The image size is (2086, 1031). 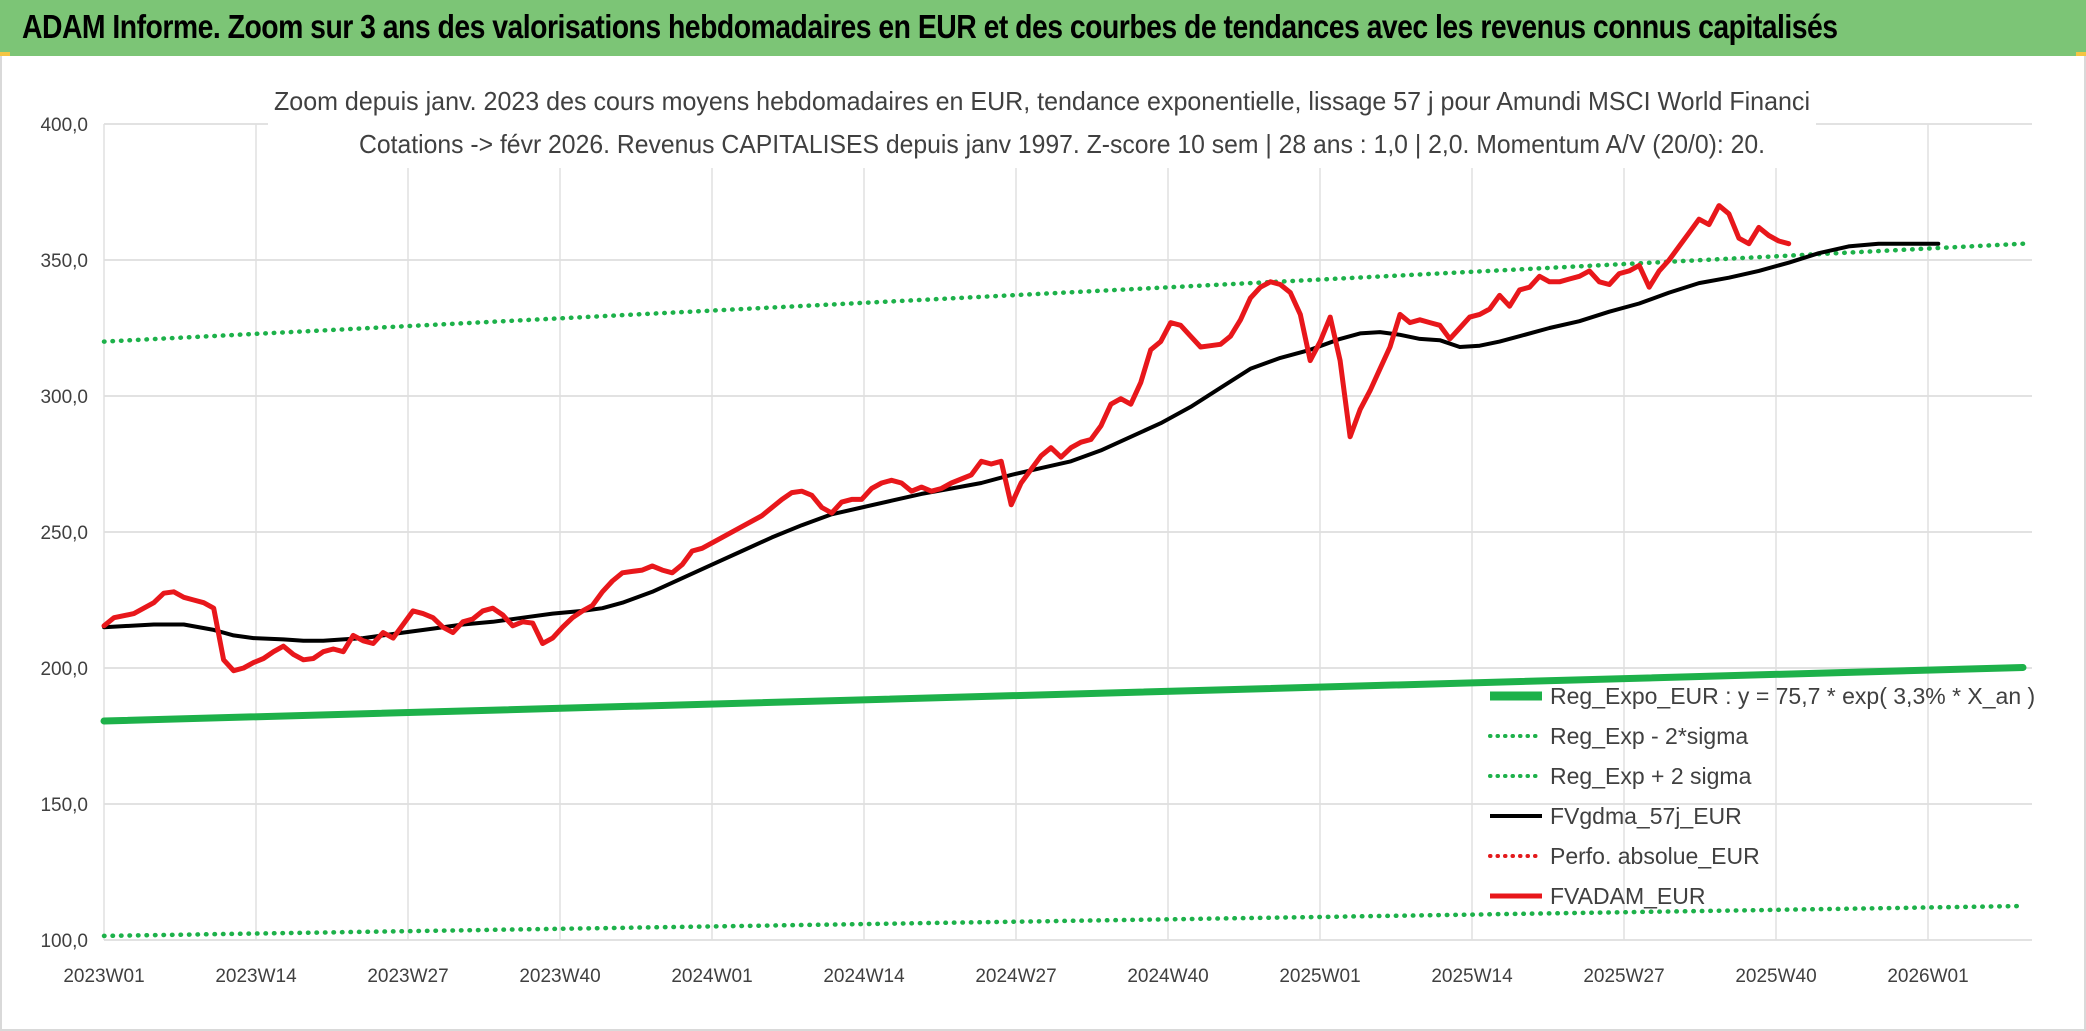 I want to click on y-tick-label: 150,0, so click(x=64, y=805).